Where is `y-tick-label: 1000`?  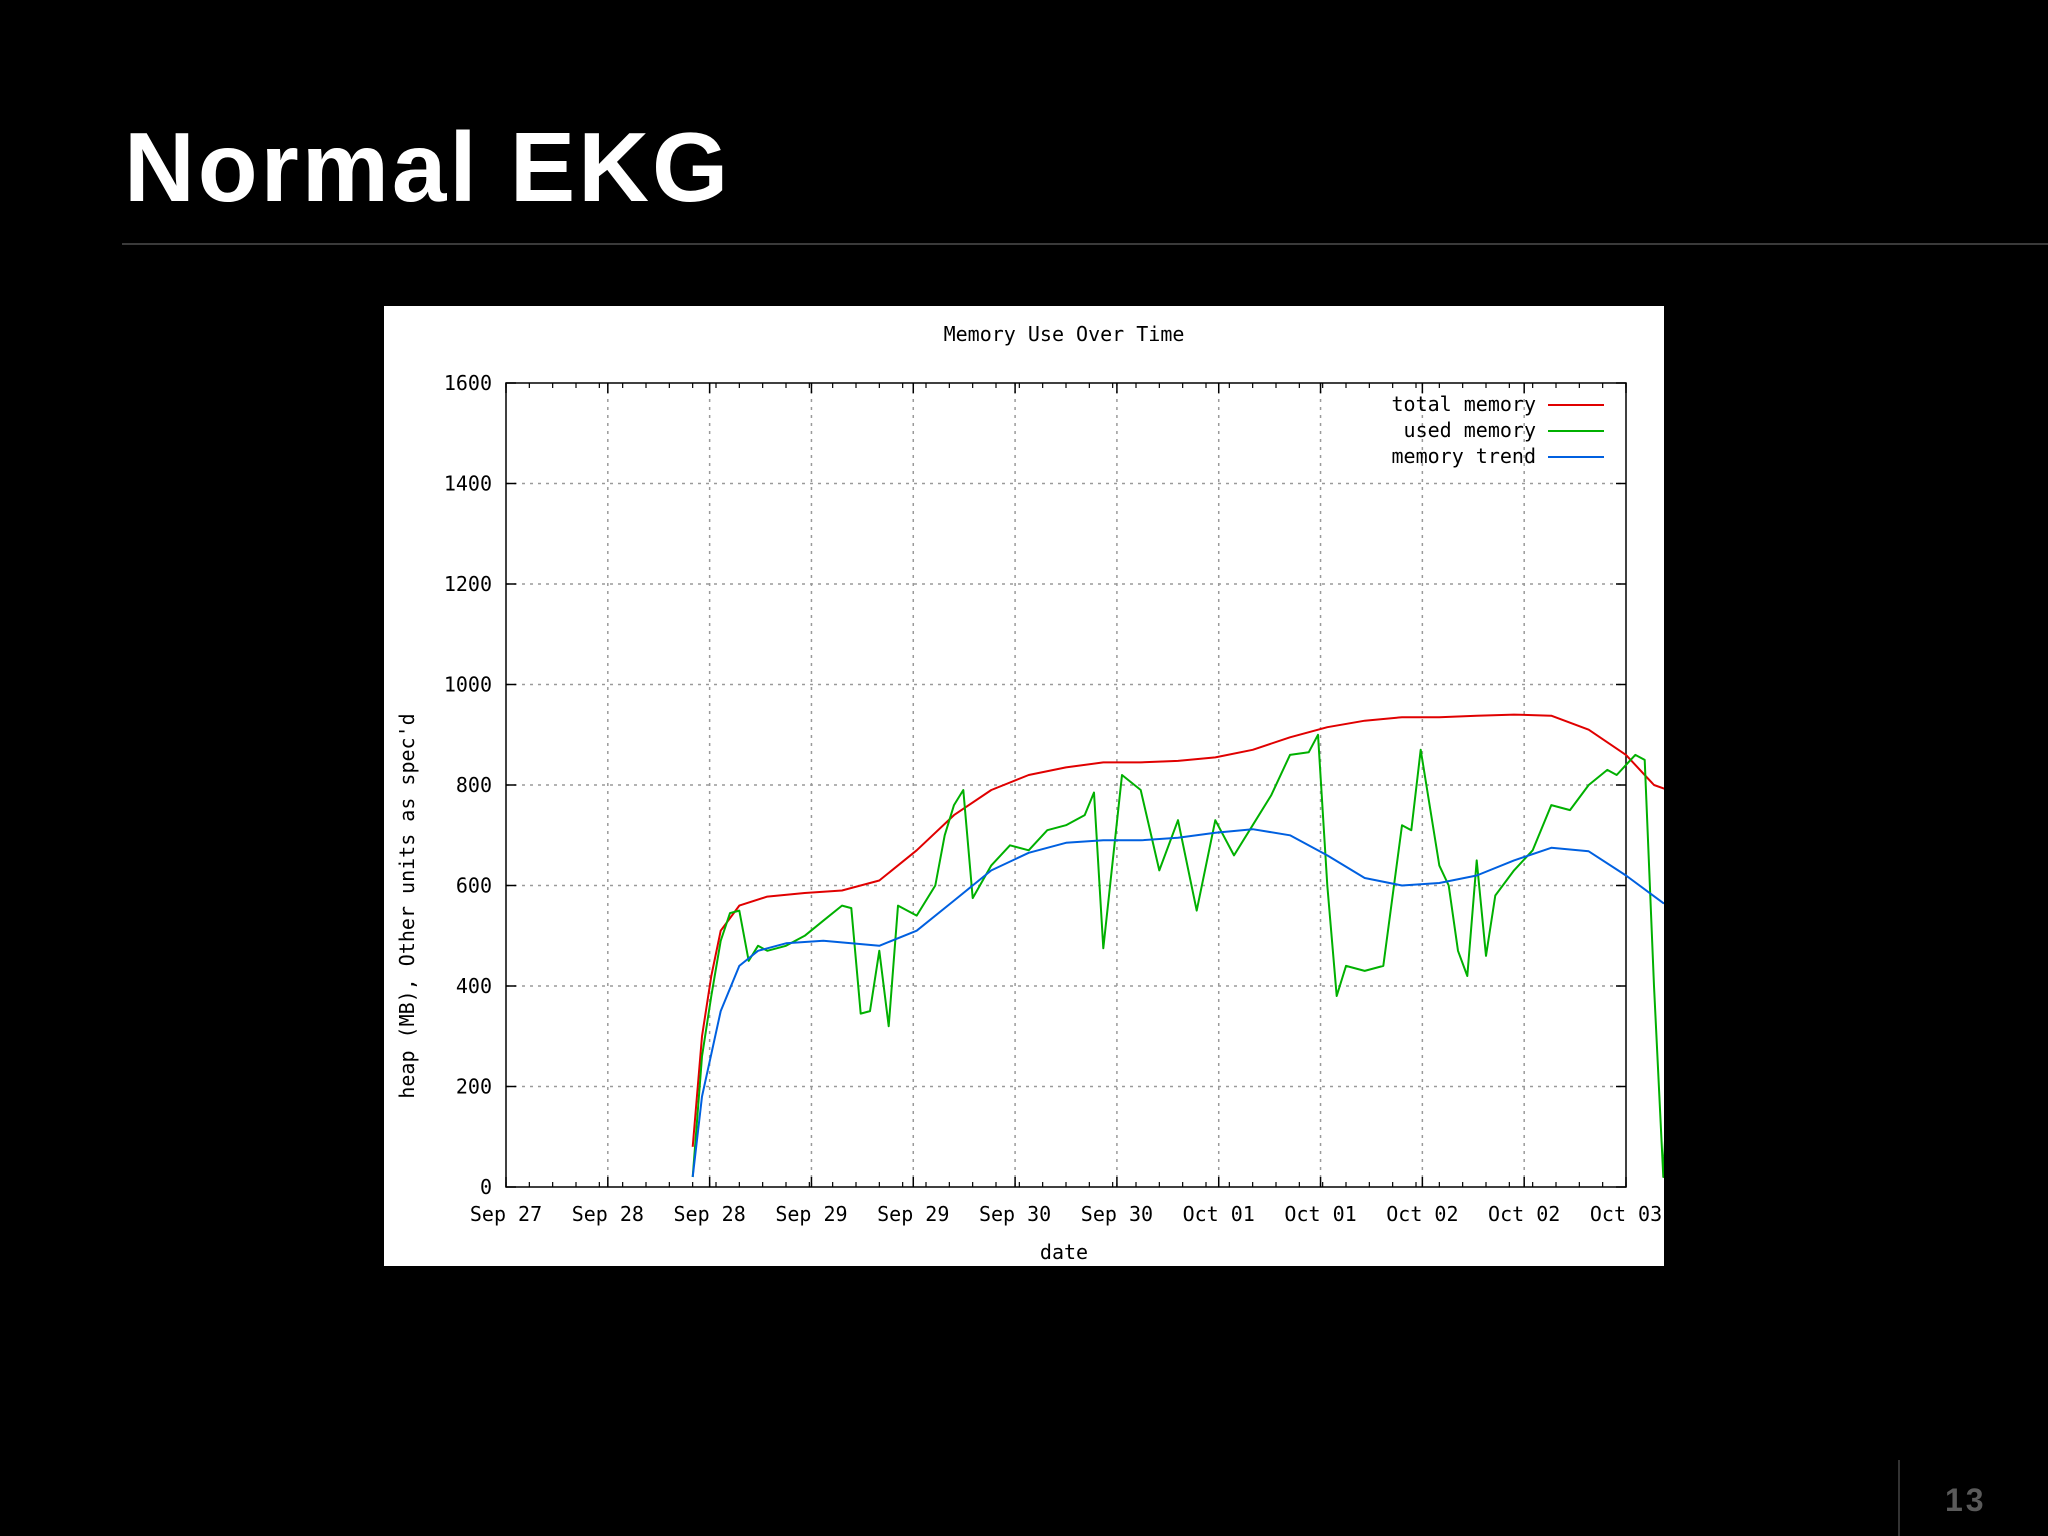
y-tick-label: 1000 is located at coordinates (468, 685).